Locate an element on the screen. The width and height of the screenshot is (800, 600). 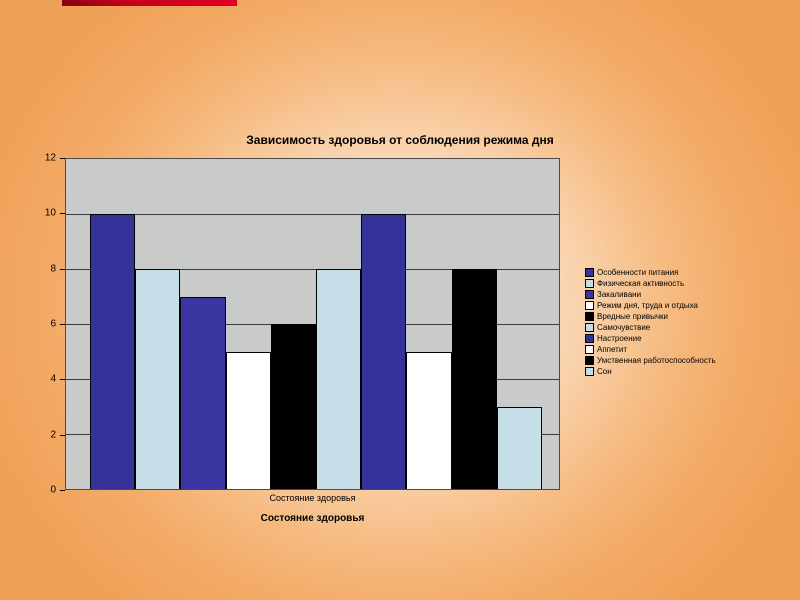
legend-entry: Умственная работоспособность is located at coordinates (660, 360).